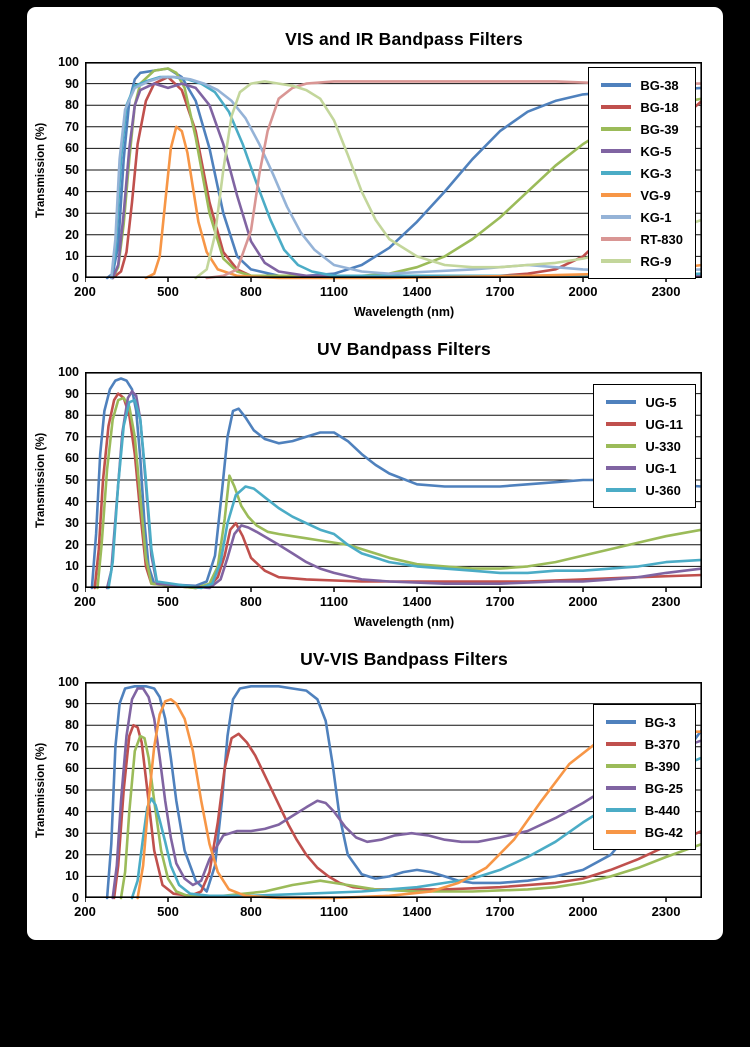 Image resolution: width=750 pixels, height=1047 pixels. I want to click on legend-label: B-370, so click(662, 744).